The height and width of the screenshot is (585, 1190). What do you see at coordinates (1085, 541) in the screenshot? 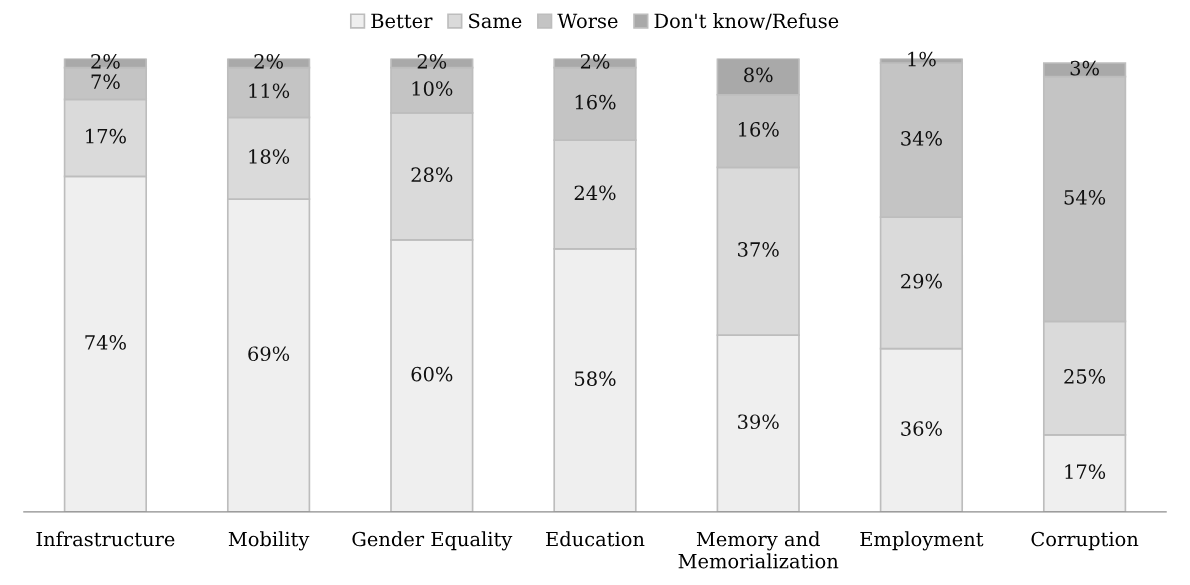
I see `x-tick-label: Corruption` at bounding box center [1085, 541].